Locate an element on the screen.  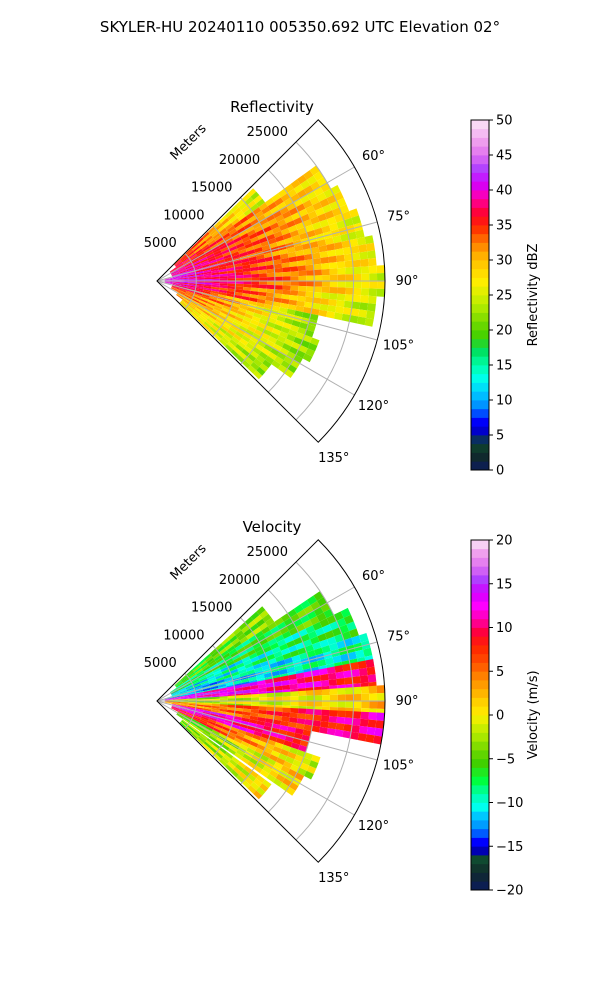
azimuth-gridline is located at coordinates (267, 310).